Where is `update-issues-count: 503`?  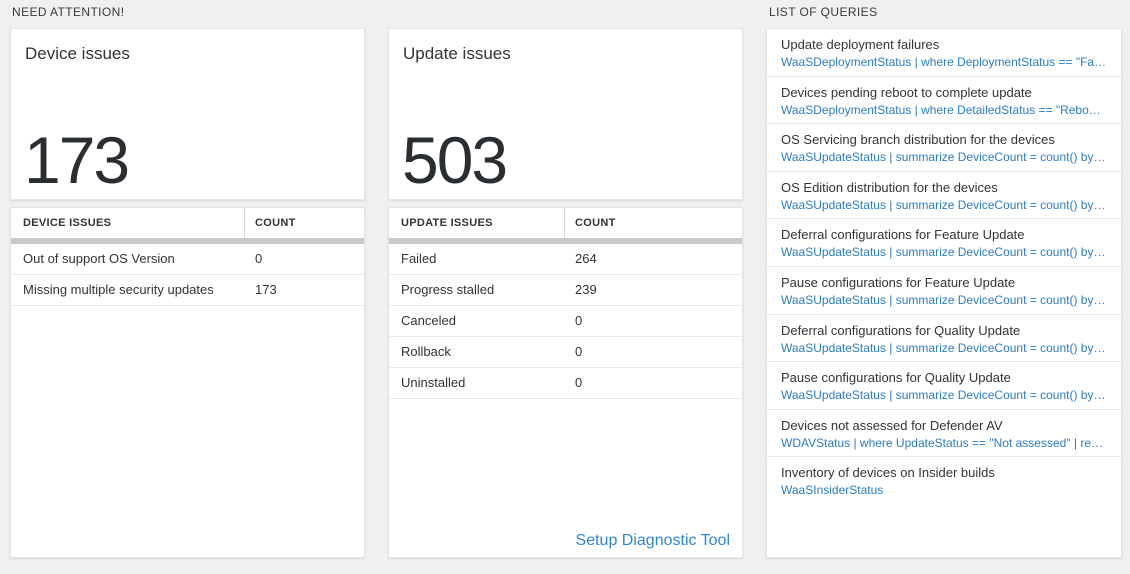
update-issues-count: 503 is located at coordinates (455, 160).